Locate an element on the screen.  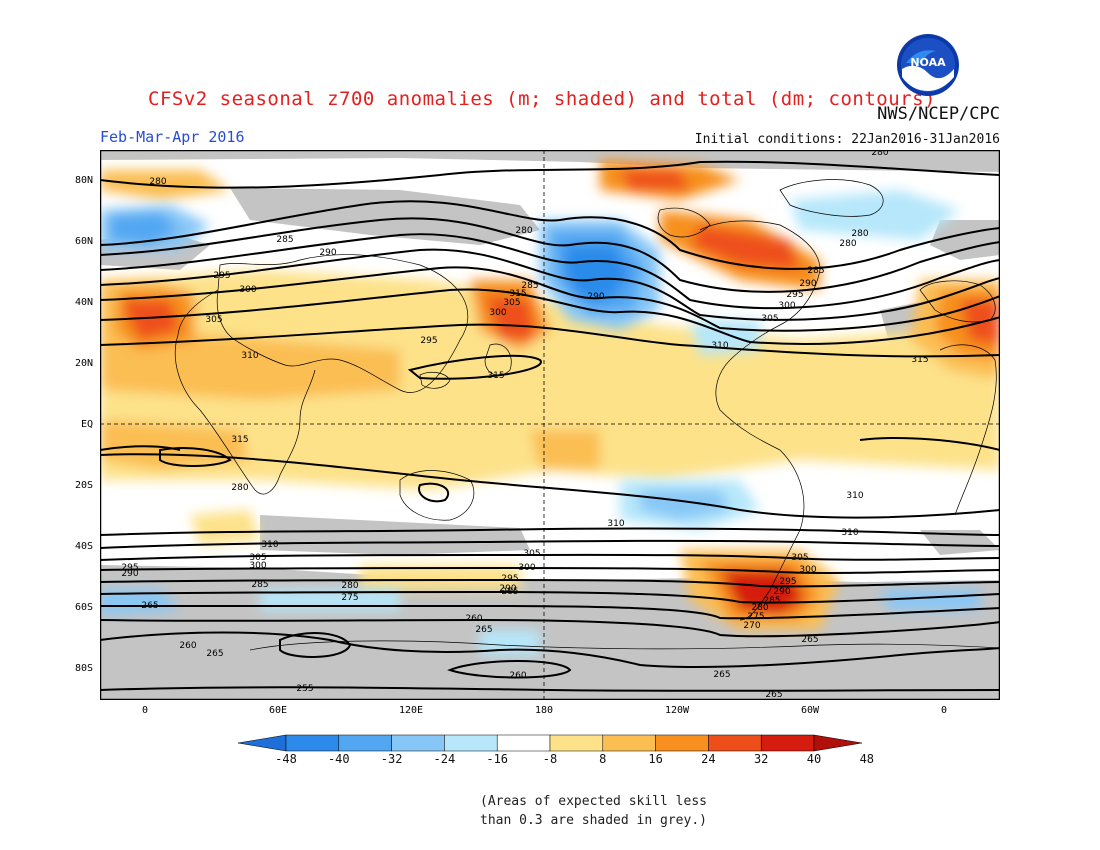
colorbar-label: -32 is located at coordinates (391, 759).